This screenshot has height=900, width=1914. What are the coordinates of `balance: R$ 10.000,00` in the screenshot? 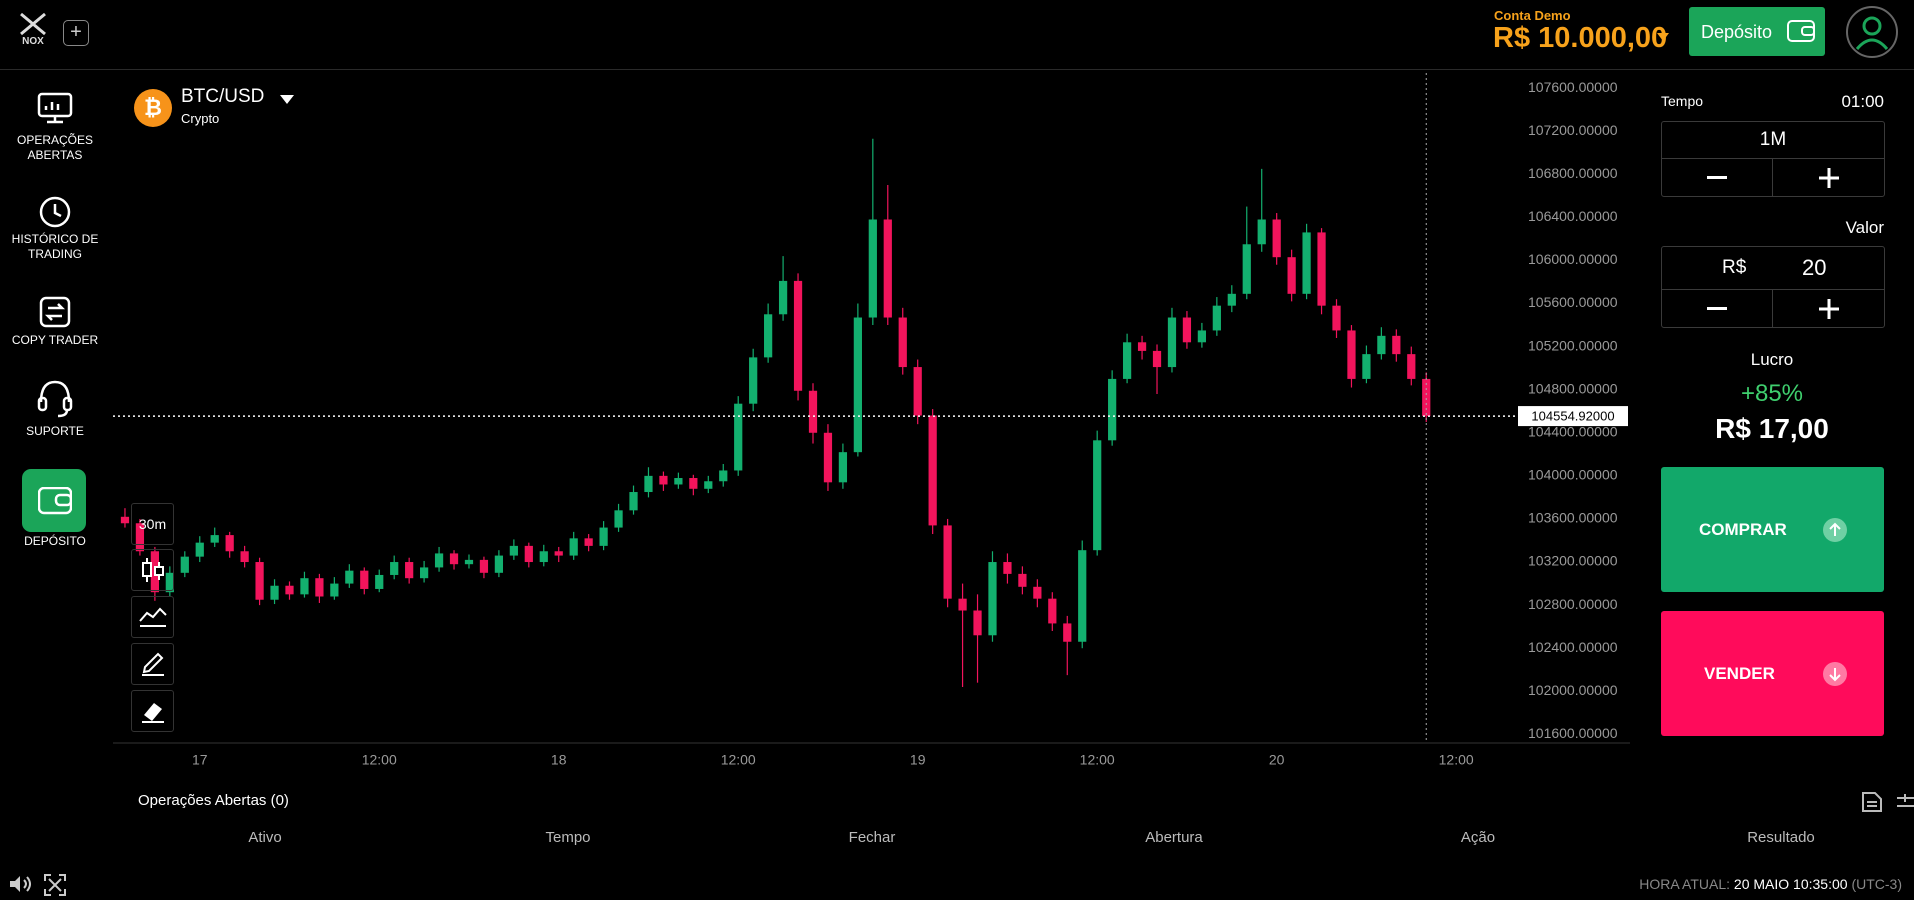 It's located at (1580, 38).